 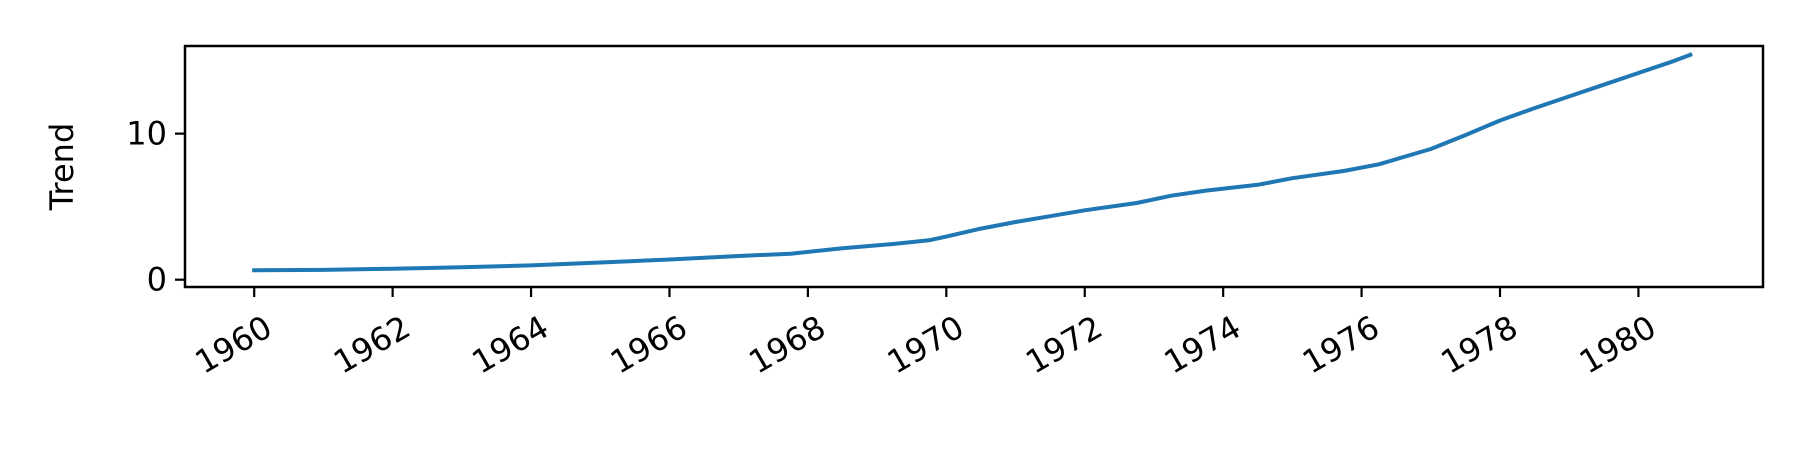 What do you see at coordinates (157, 280) in the screenshot?
I see `y-tick-label: 0` at bounding box center [157, 280].